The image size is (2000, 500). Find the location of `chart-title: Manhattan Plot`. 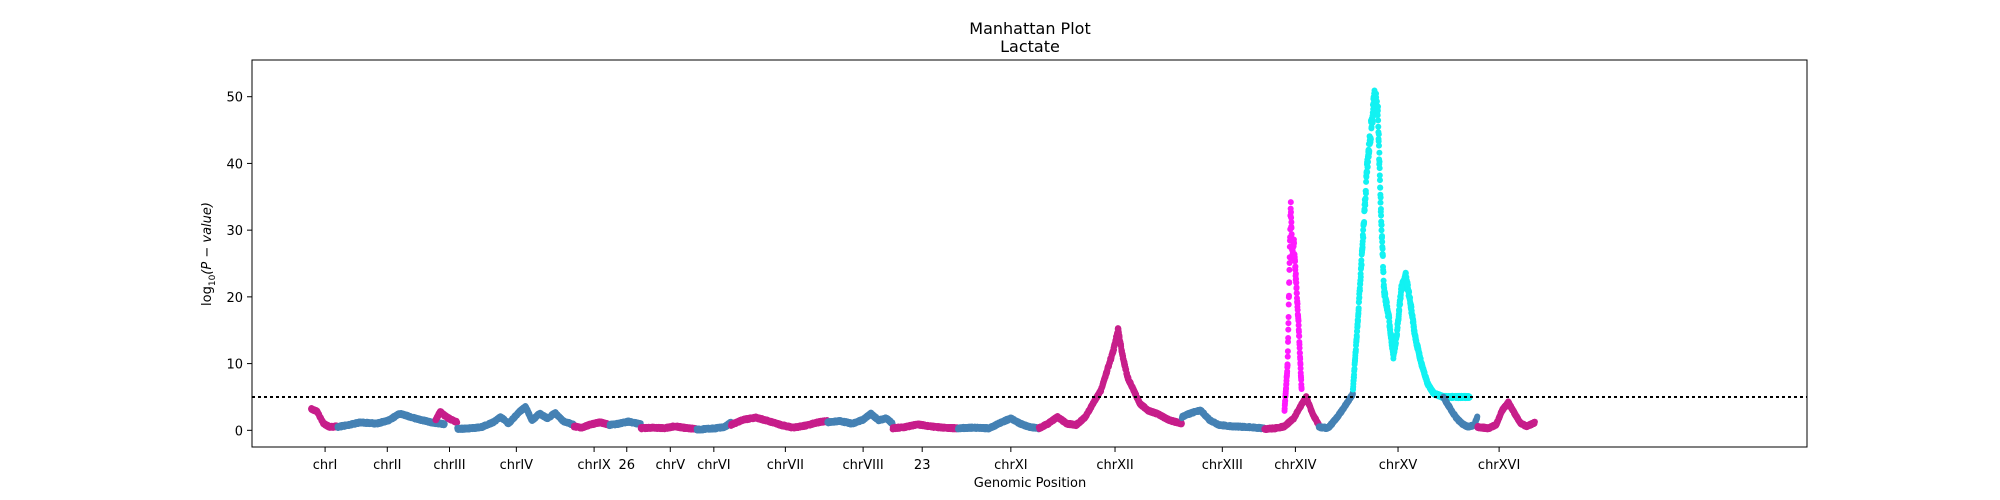

chart-title: Manhattan Plot is located at coordinates (1029, 28).